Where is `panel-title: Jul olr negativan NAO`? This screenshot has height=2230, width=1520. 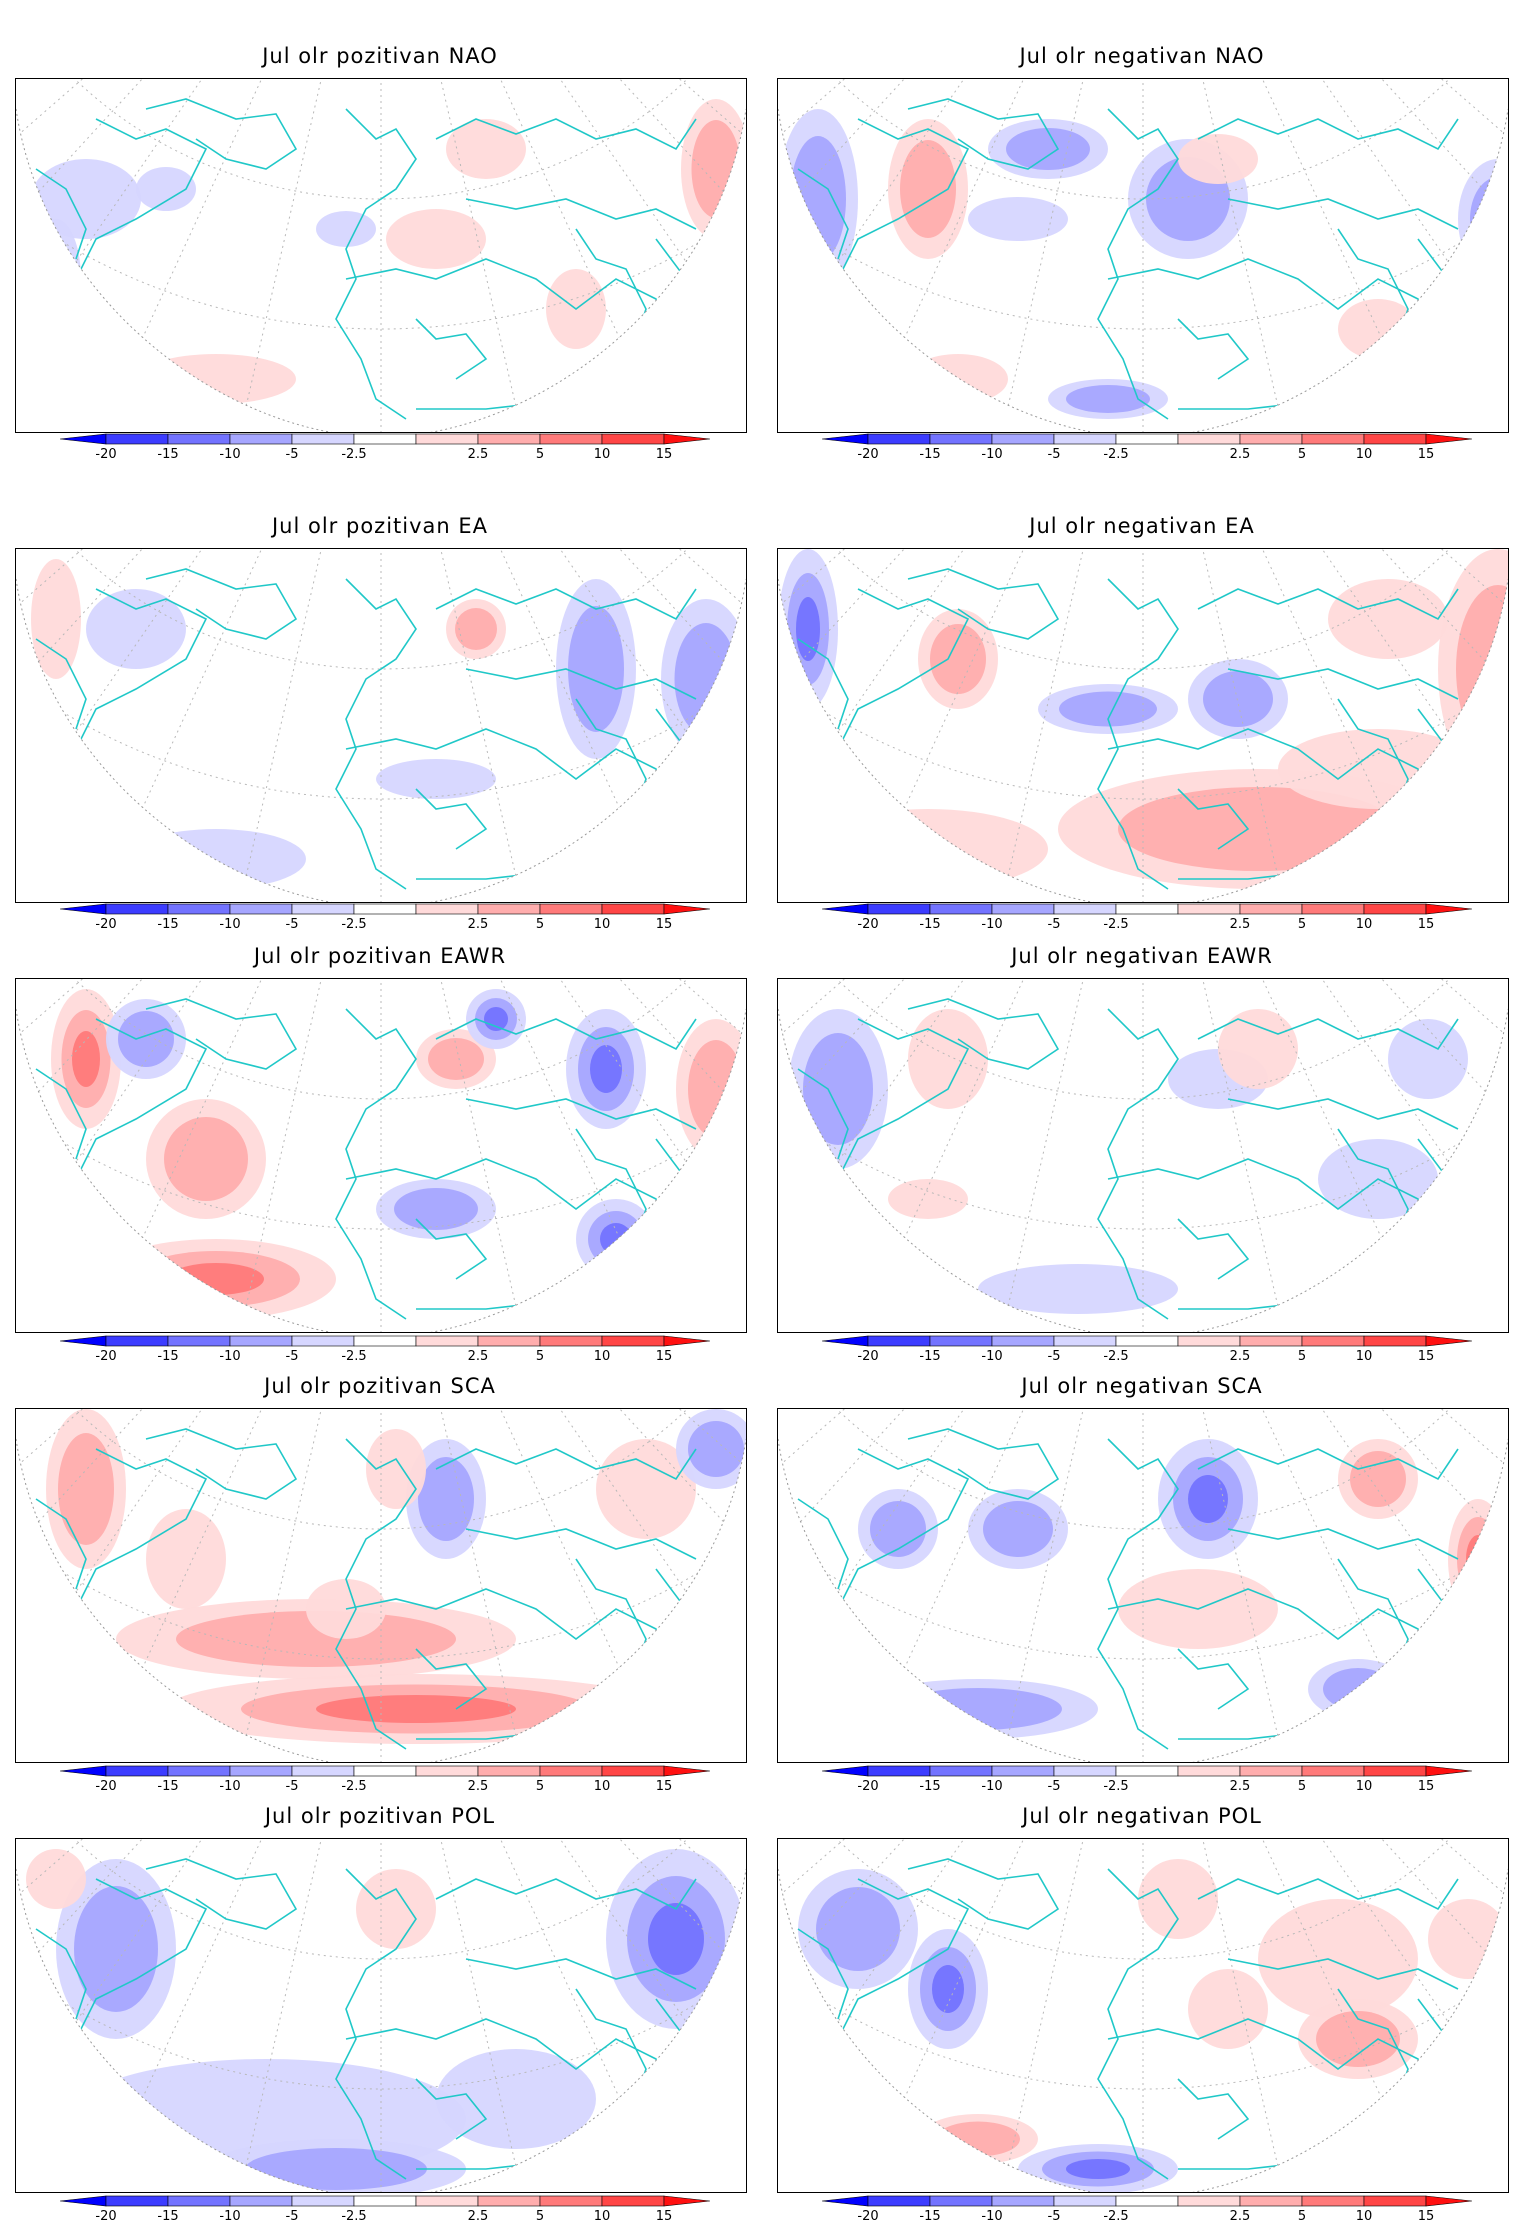 panel-title: Jul olr negativan NAO is located at coordinates (1142, 56).